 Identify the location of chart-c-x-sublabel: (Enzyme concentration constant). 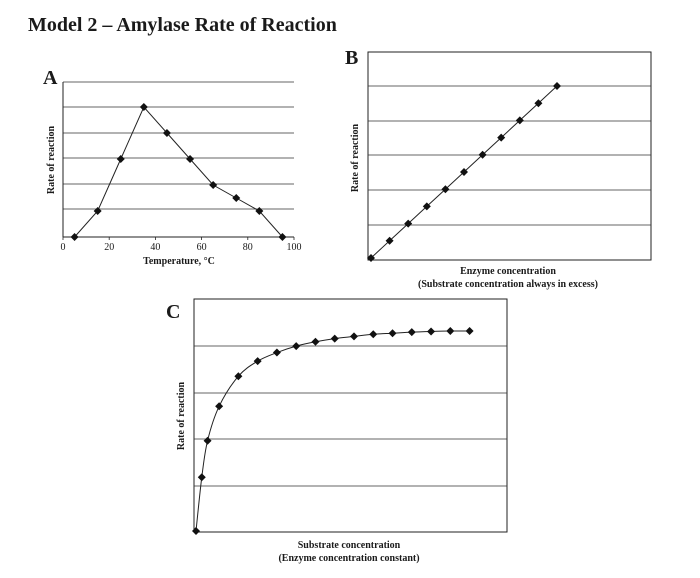
(348, 558).